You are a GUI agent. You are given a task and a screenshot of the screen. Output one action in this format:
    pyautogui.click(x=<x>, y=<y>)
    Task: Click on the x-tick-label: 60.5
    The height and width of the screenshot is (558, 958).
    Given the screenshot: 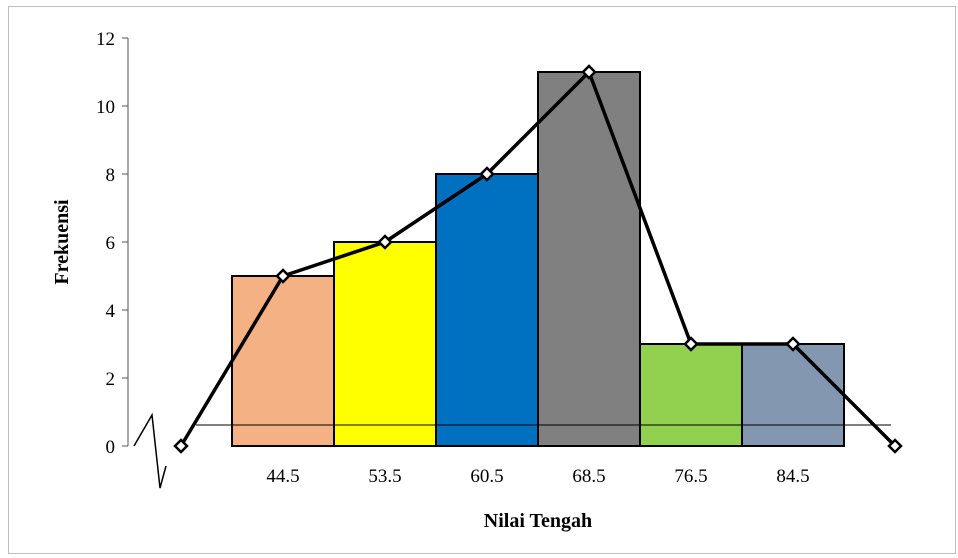 What is the action you would take?
    pyautogui.click(x=486, y=476)
    